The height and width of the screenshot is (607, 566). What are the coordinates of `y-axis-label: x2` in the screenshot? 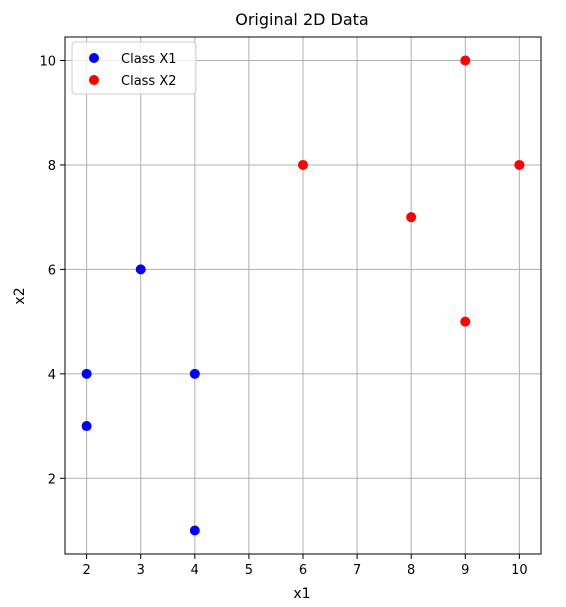 It's located at (20, 295).